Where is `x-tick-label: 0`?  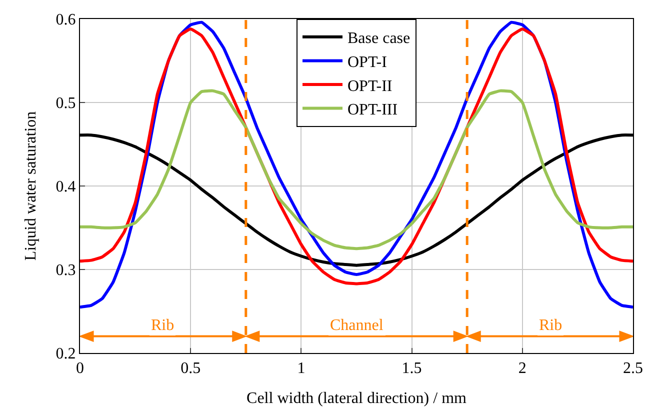
x-tick-label: 0 is located at coordinates (80, 369).